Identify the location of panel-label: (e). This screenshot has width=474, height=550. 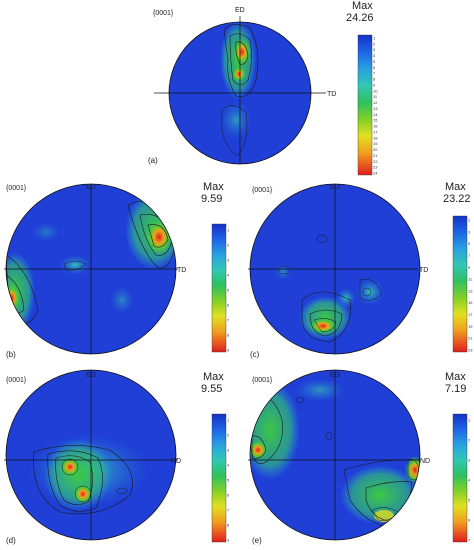
(257, 540).